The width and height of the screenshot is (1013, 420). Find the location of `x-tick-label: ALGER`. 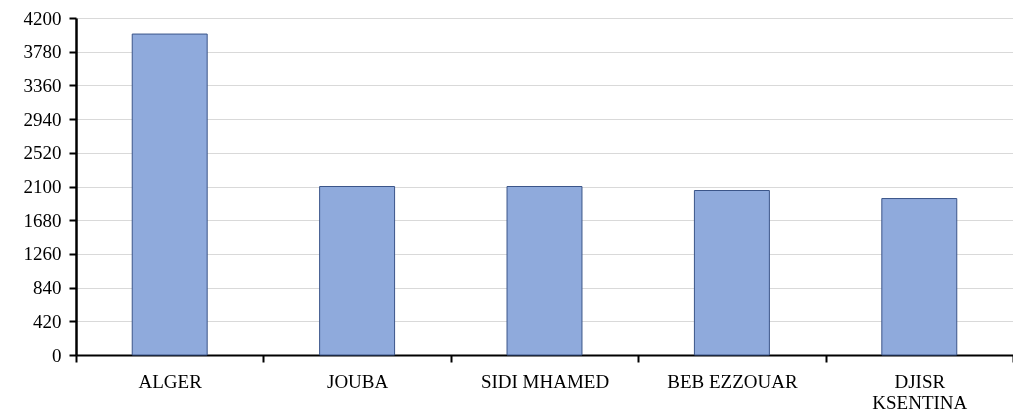

x-tick-label: ALGER is located at coordinates (170, 381).